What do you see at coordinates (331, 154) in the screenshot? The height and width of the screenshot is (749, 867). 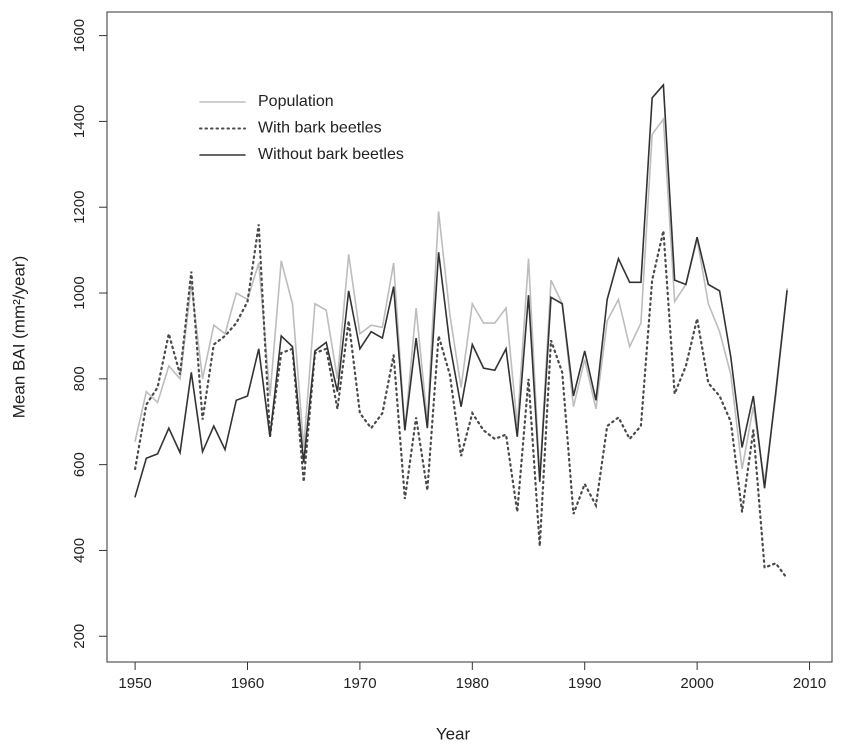 I see `legend-label: Without bark beetles` at bounding box center [331, 154].